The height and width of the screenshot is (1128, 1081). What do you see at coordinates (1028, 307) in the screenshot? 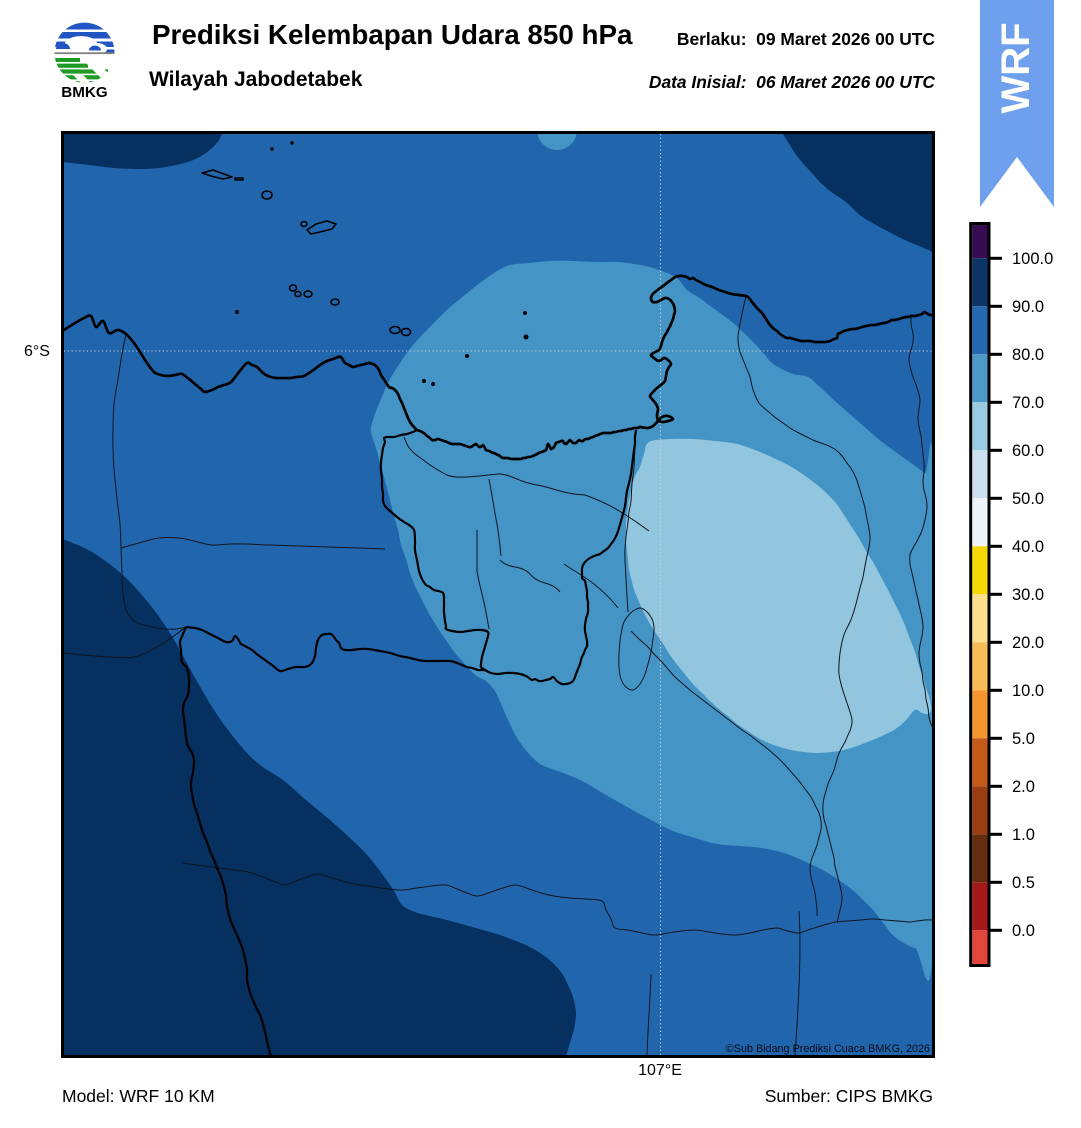
I see `svg-text: 90.0` at bounding box center [1028, 307].